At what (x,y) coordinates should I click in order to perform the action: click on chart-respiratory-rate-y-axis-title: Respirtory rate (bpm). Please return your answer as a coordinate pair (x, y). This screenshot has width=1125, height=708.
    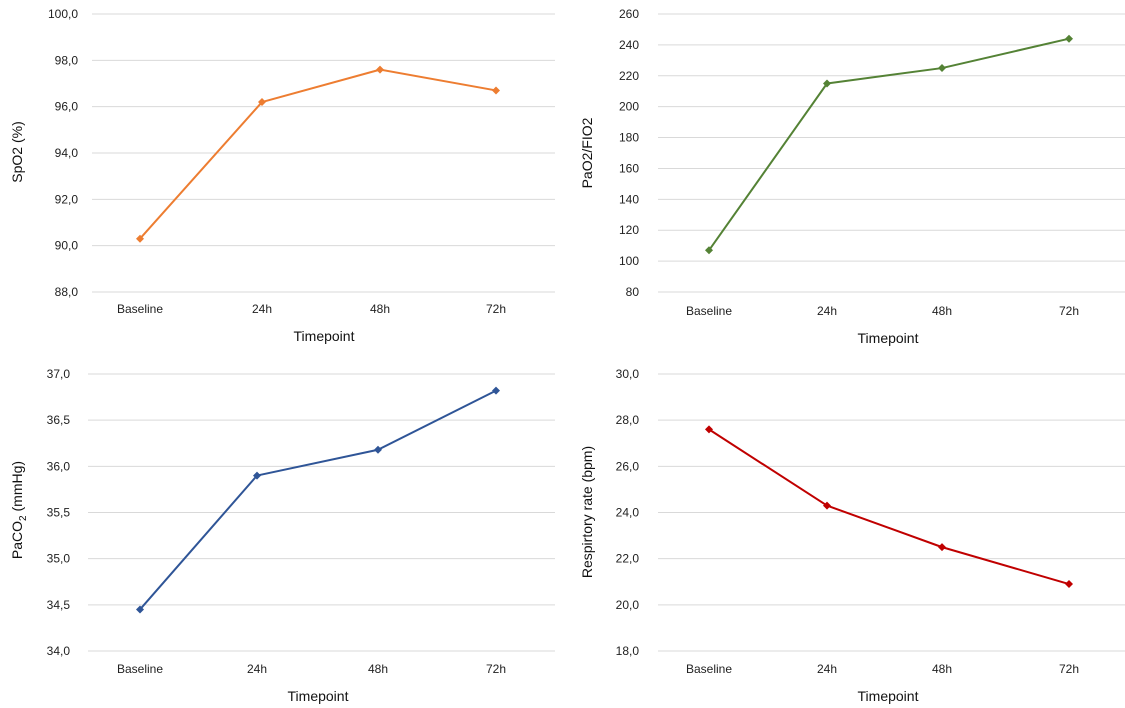
    Looking at the image, I should click on (587, 512).